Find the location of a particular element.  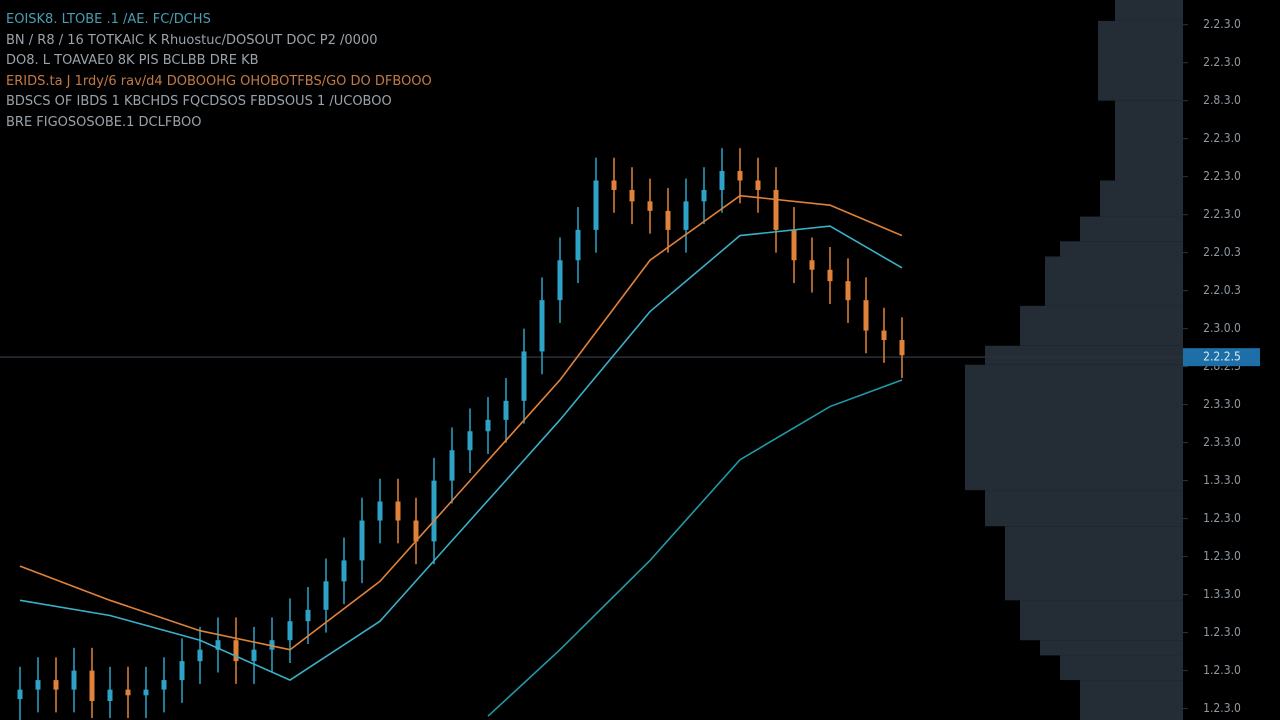

indicator-text: DO8. L TOAVAE0 8K PIS BCLBB DRE KB is located at coordinates (132, 60).